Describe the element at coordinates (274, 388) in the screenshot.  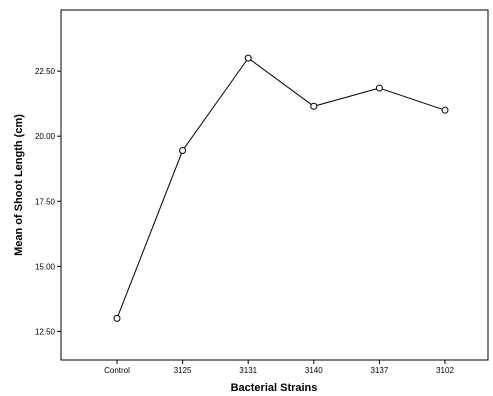
I see `x-axis-title: Bacterial Strains` at that location.